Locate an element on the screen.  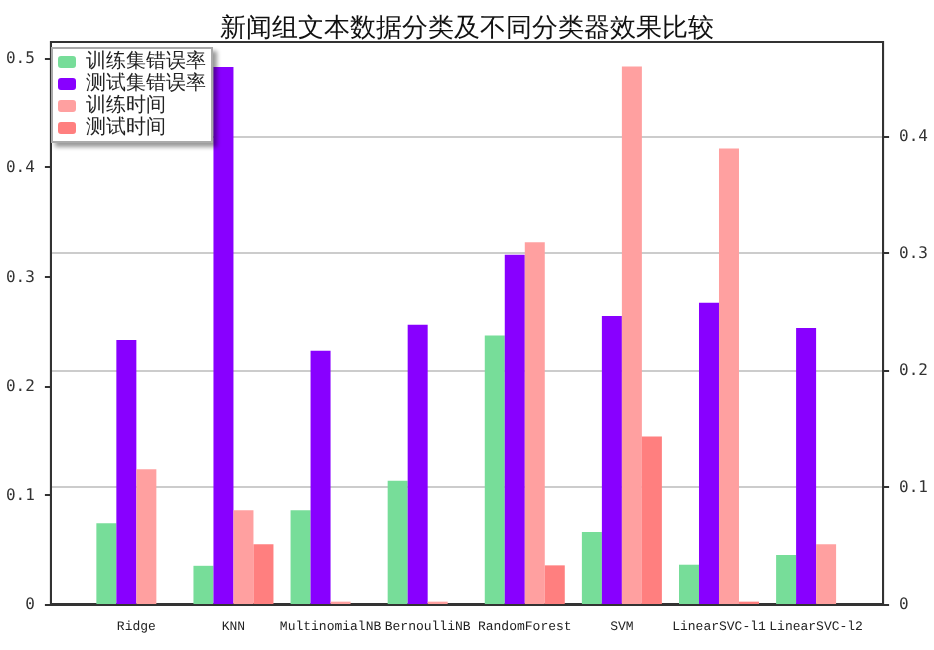
y-tick-label: 0.1 is located at coordinates (20, 494).